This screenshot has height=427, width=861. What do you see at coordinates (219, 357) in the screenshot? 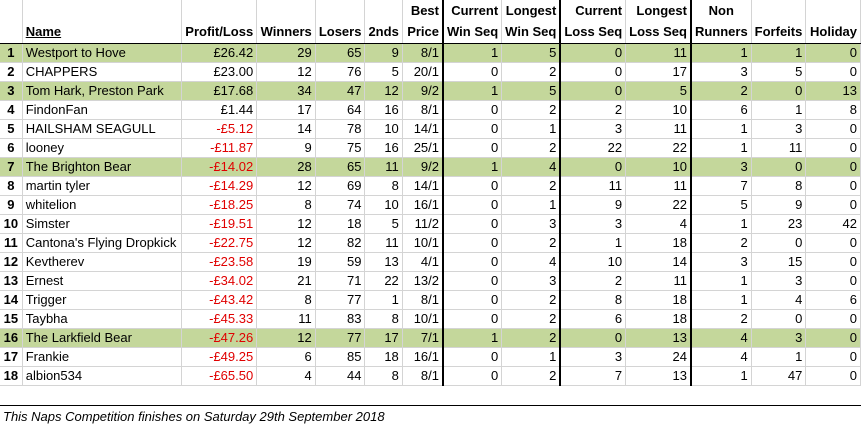
I see `profit-loss-cell: -£49.25` at bounding box center [219, 357].